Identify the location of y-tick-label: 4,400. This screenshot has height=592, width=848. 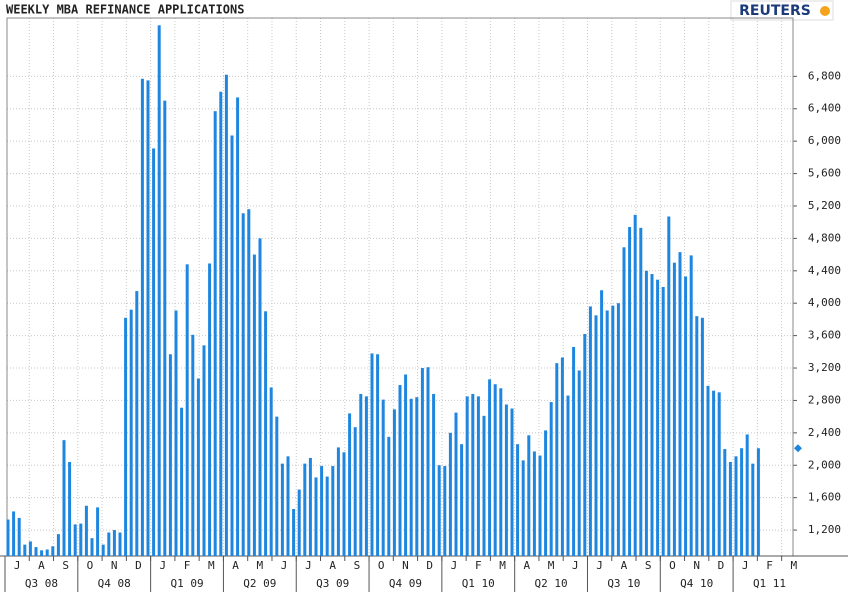
(824, 270).